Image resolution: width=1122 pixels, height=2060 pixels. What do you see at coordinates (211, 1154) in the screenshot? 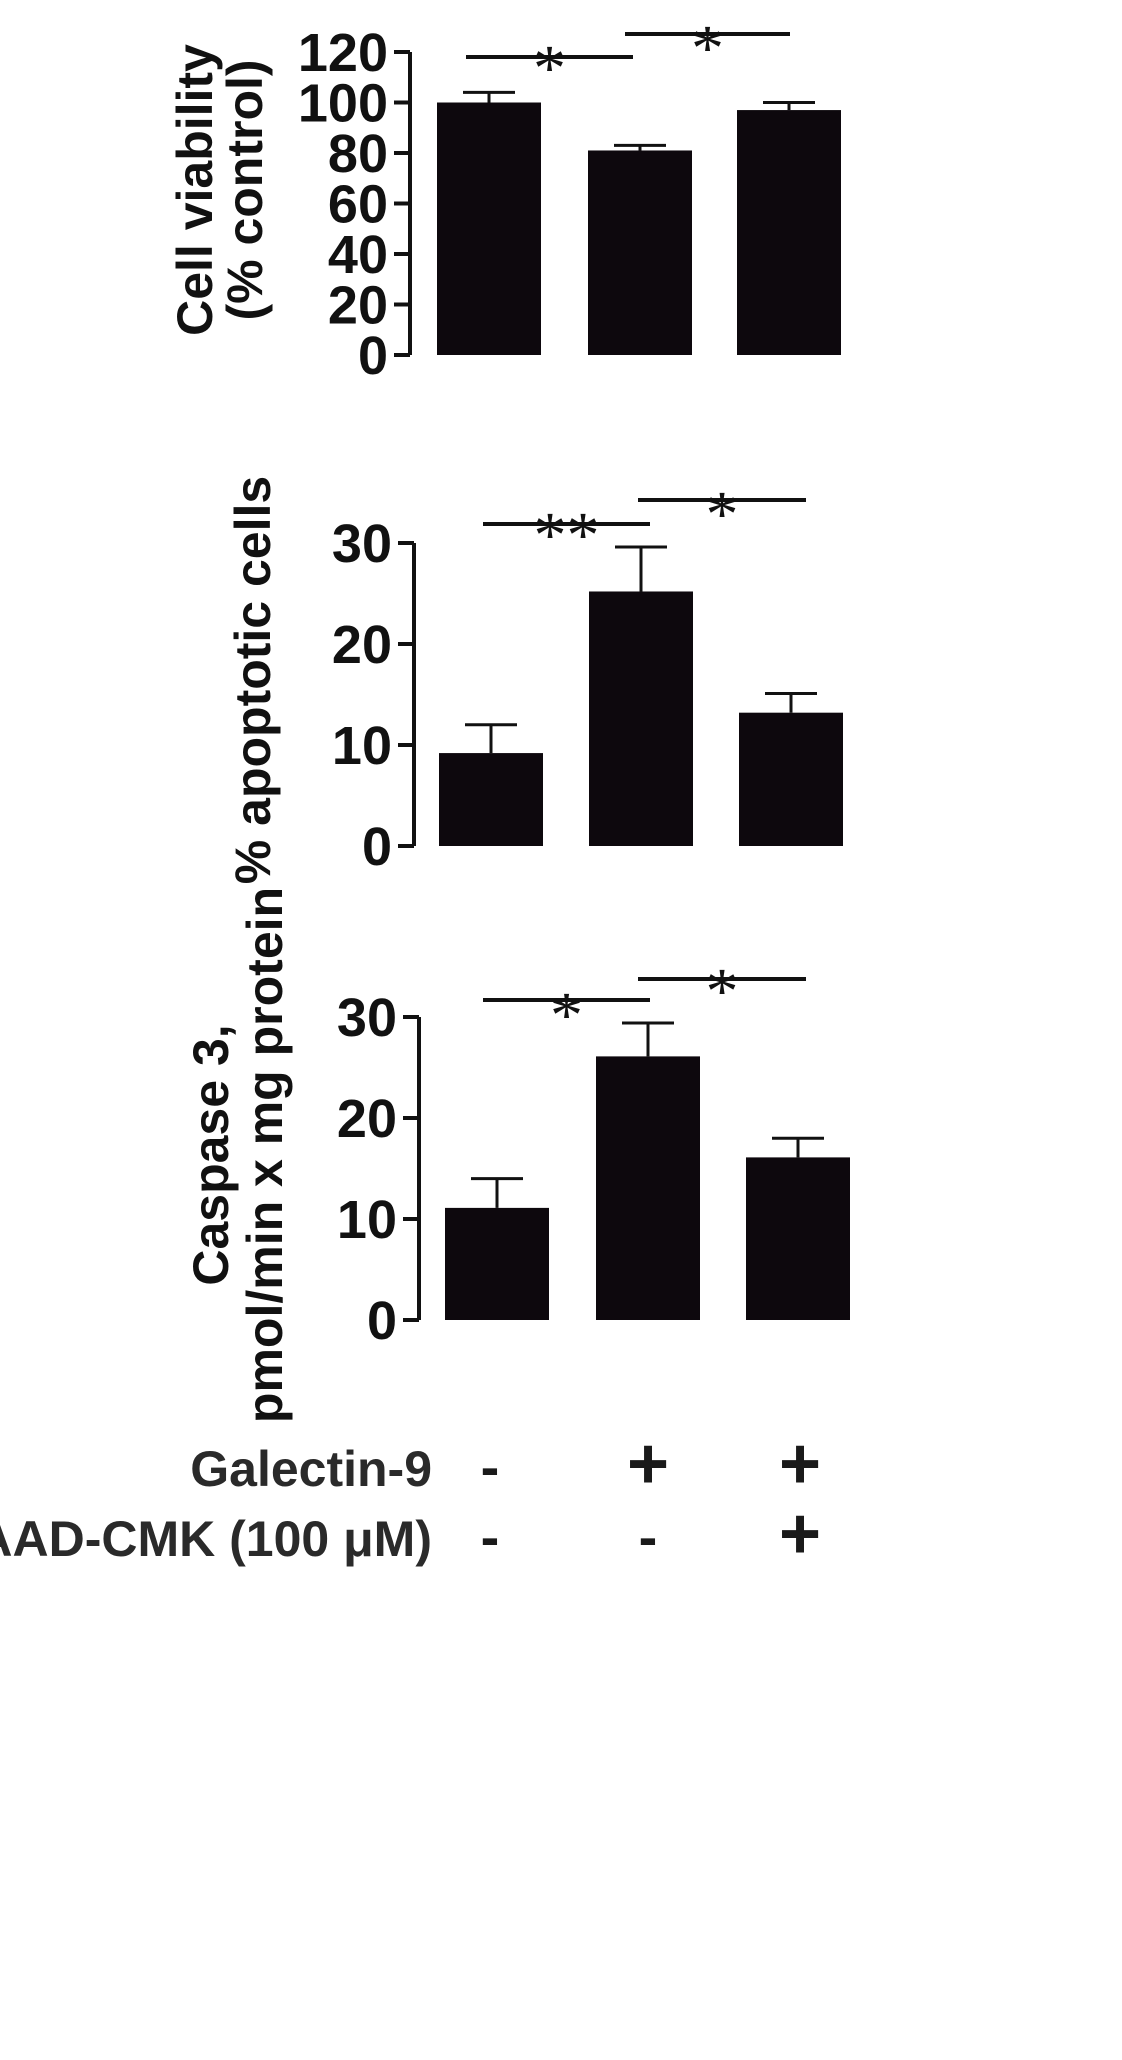
I see `y-axis-label: Caspase 3,` at bounding box center [211, 1154].